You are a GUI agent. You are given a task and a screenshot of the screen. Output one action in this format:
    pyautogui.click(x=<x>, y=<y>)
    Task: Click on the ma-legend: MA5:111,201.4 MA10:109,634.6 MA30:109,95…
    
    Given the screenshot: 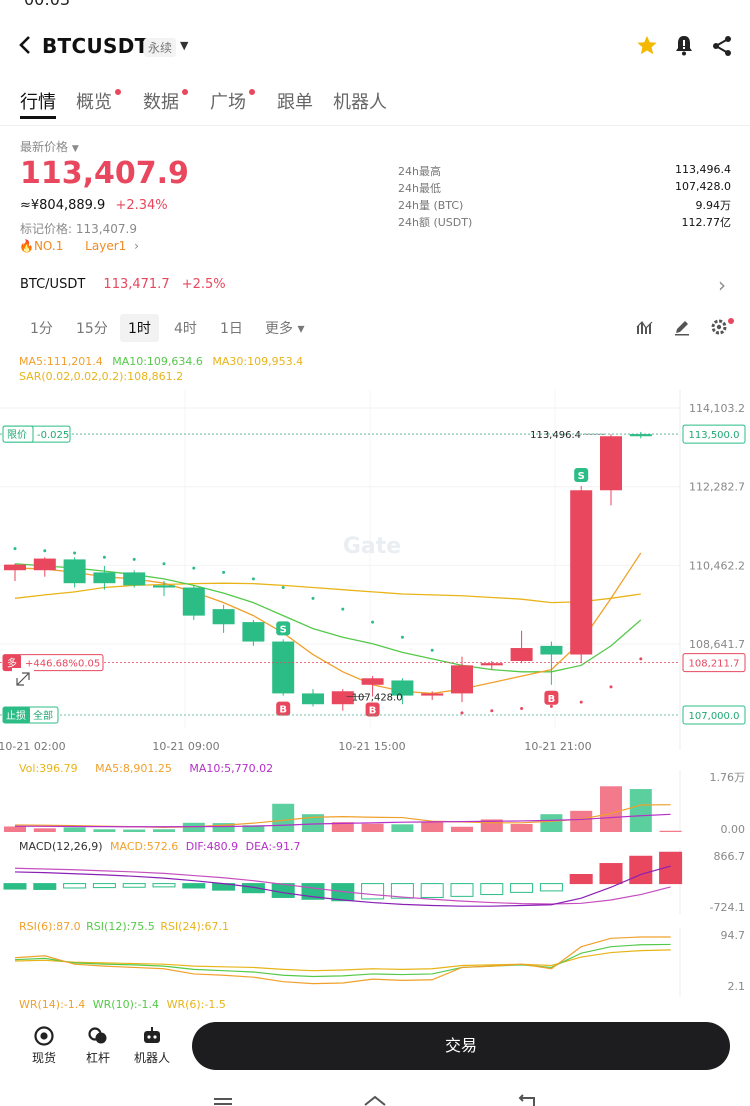 What is the action you would take?
    pyautogui.click(x=161, y=361)
    